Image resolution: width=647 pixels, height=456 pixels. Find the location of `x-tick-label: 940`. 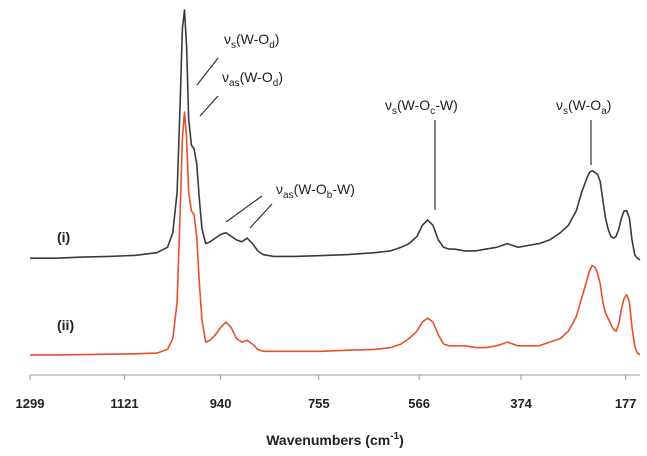

x-tick-label: 940 is located at coordinates (221, 403).